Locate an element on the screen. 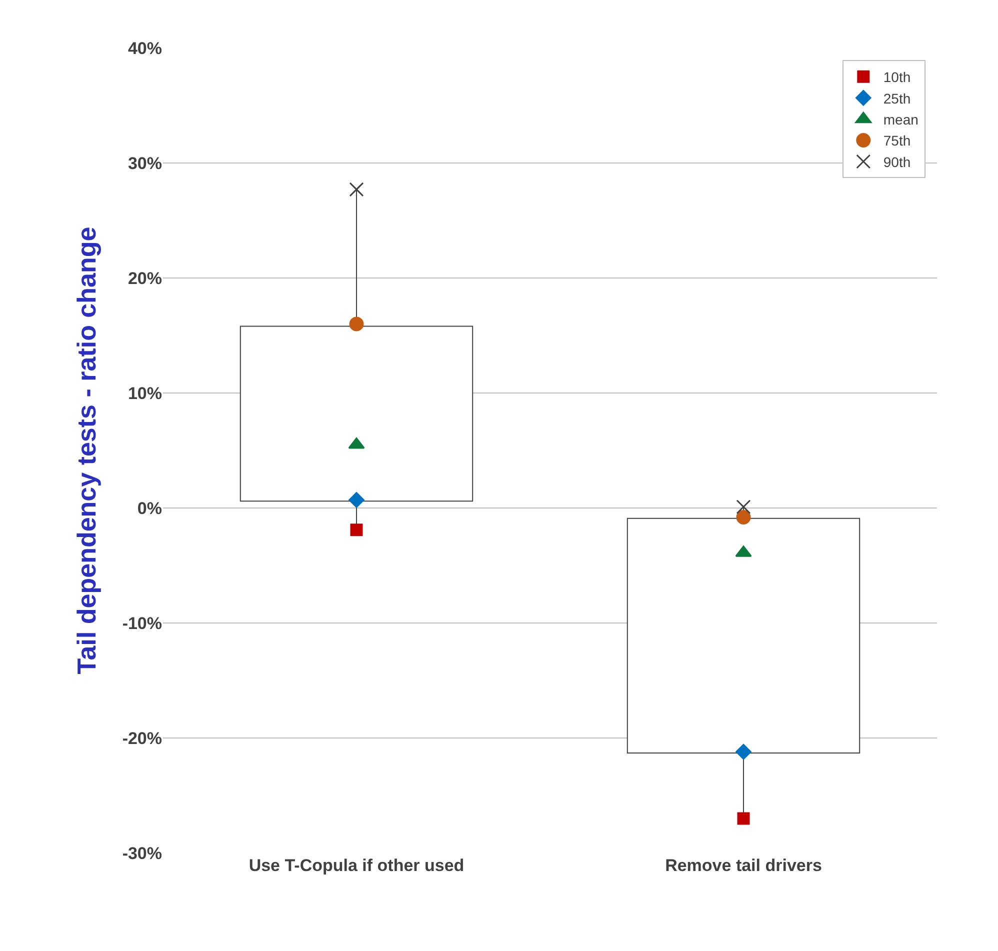 The height and width of the screenshot is (951, 998). y-tick-label: -10% is located at coordinates (142, 623).